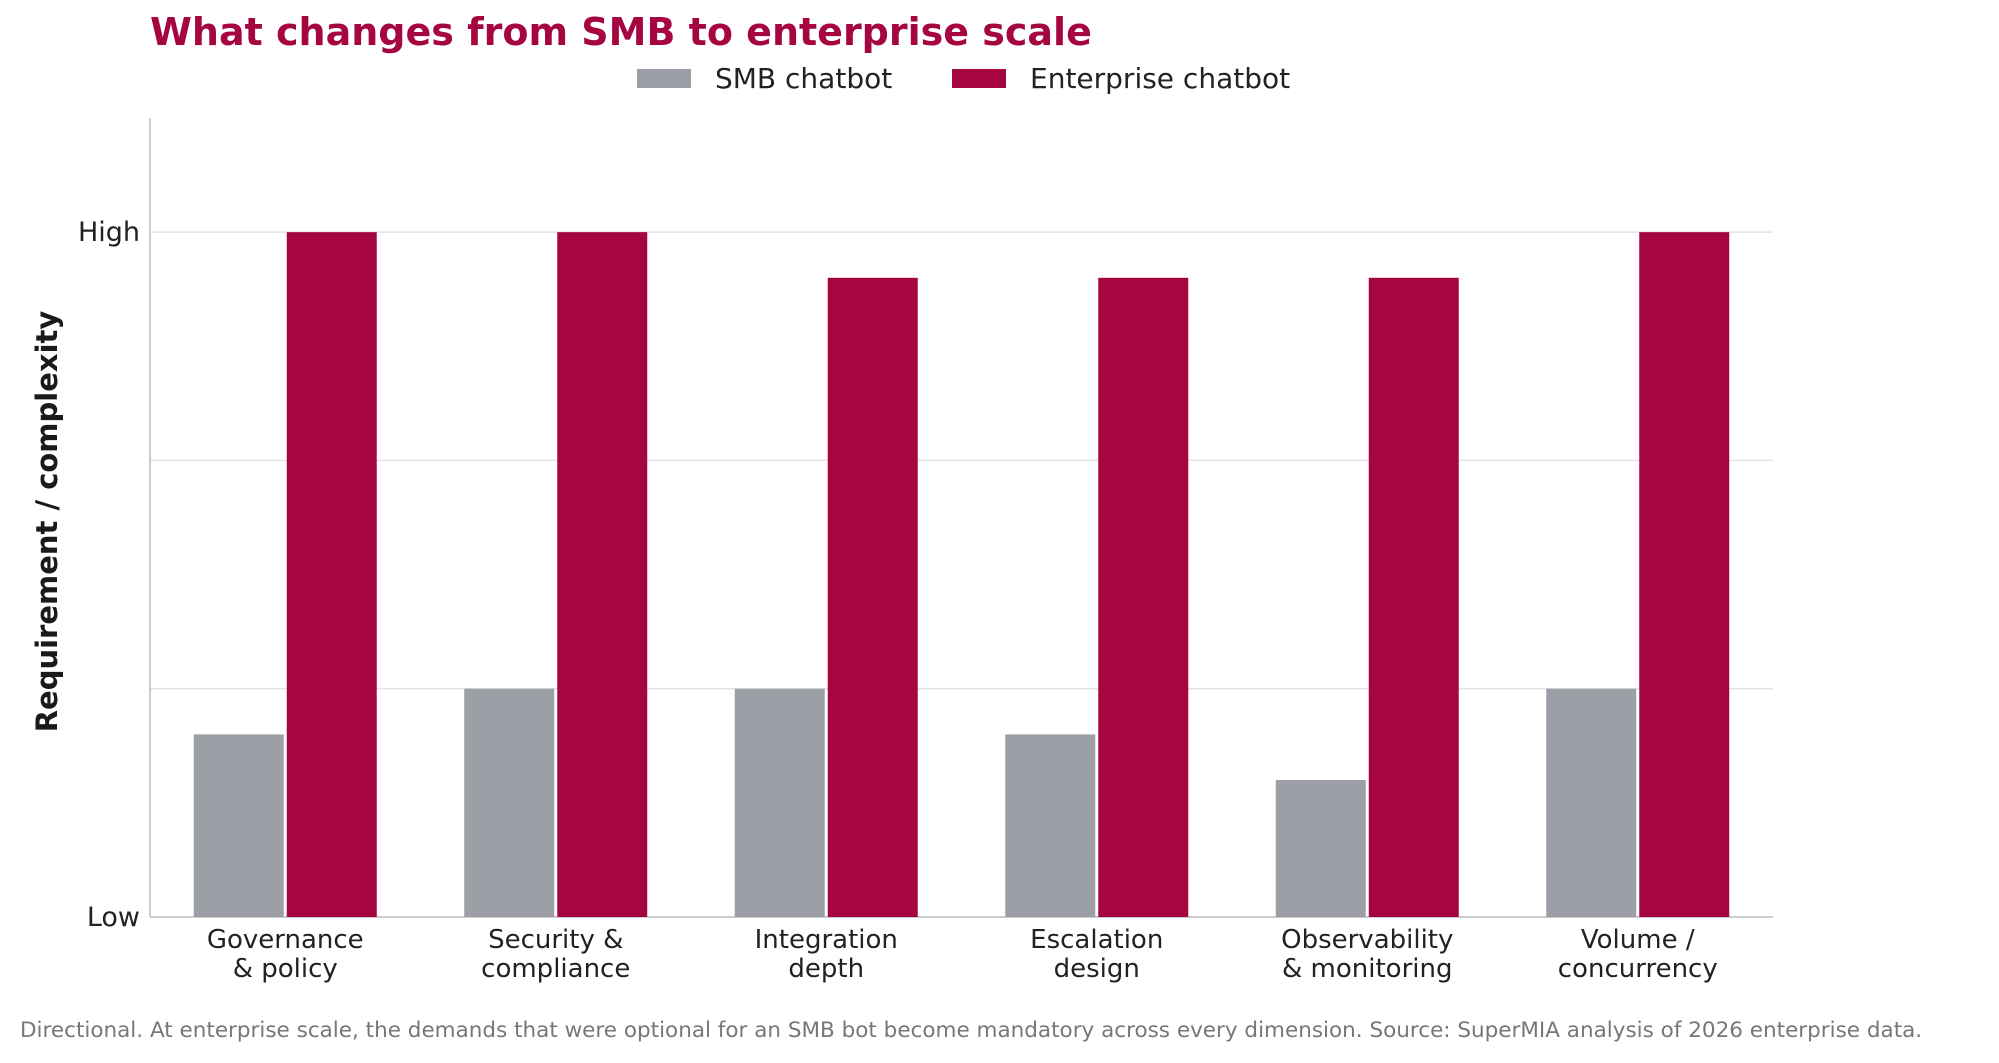  What do you see at coordinates (109, 232) in the screenshot?
I see `y-tick-label: High` at bounding box center [109, 232].